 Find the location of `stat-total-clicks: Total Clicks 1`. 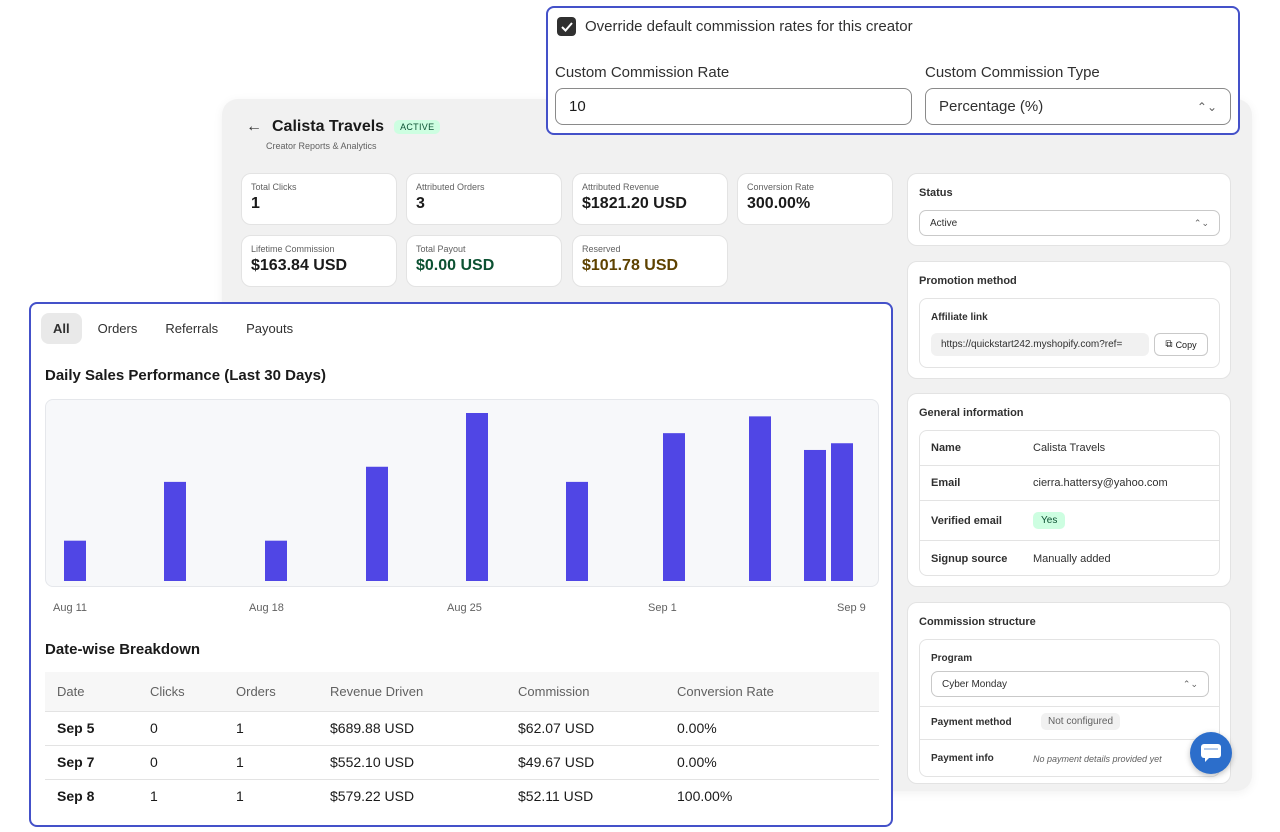

stat-total-clicks: Total Clicks 1 is located at coordinates (319, 199).